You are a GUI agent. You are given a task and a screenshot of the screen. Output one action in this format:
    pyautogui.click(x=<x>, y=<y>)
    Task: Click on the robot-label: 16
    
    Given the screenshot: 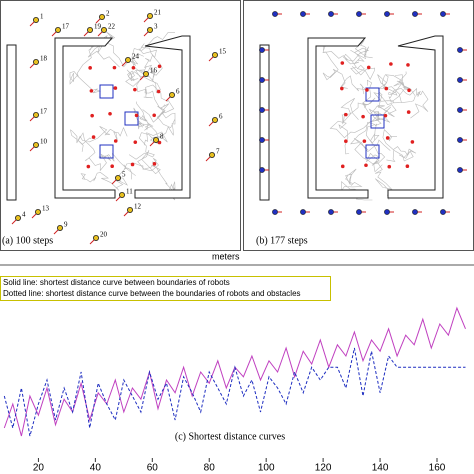 What is the action you would take?
    pyautogui.click(x=154, y=71)
    